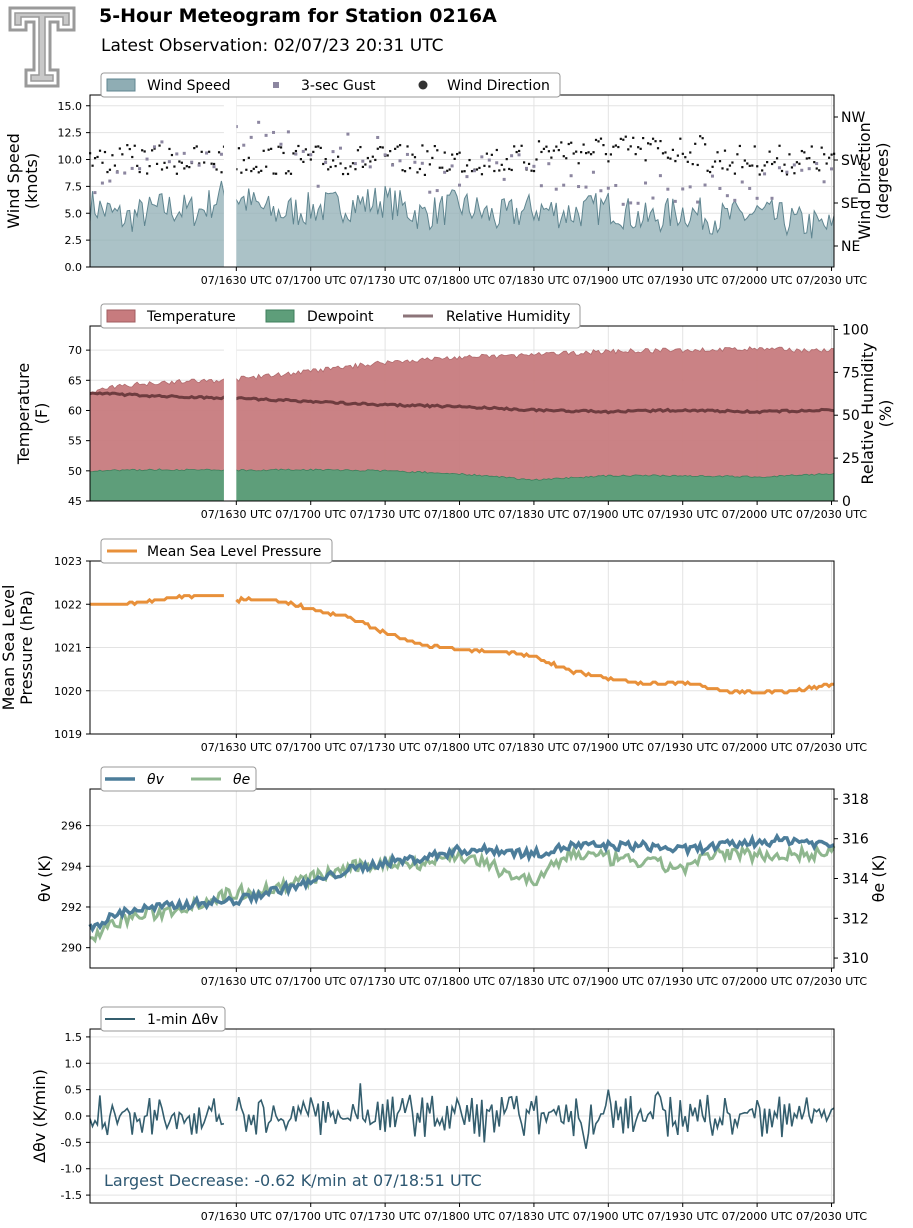 Image resolution: width=913 pixels, height=1228 pixels. What do you see at coordinates (121, 316) in the screenshot?
I see `legend-temperature-swatch` at bounding box center [121, 316].